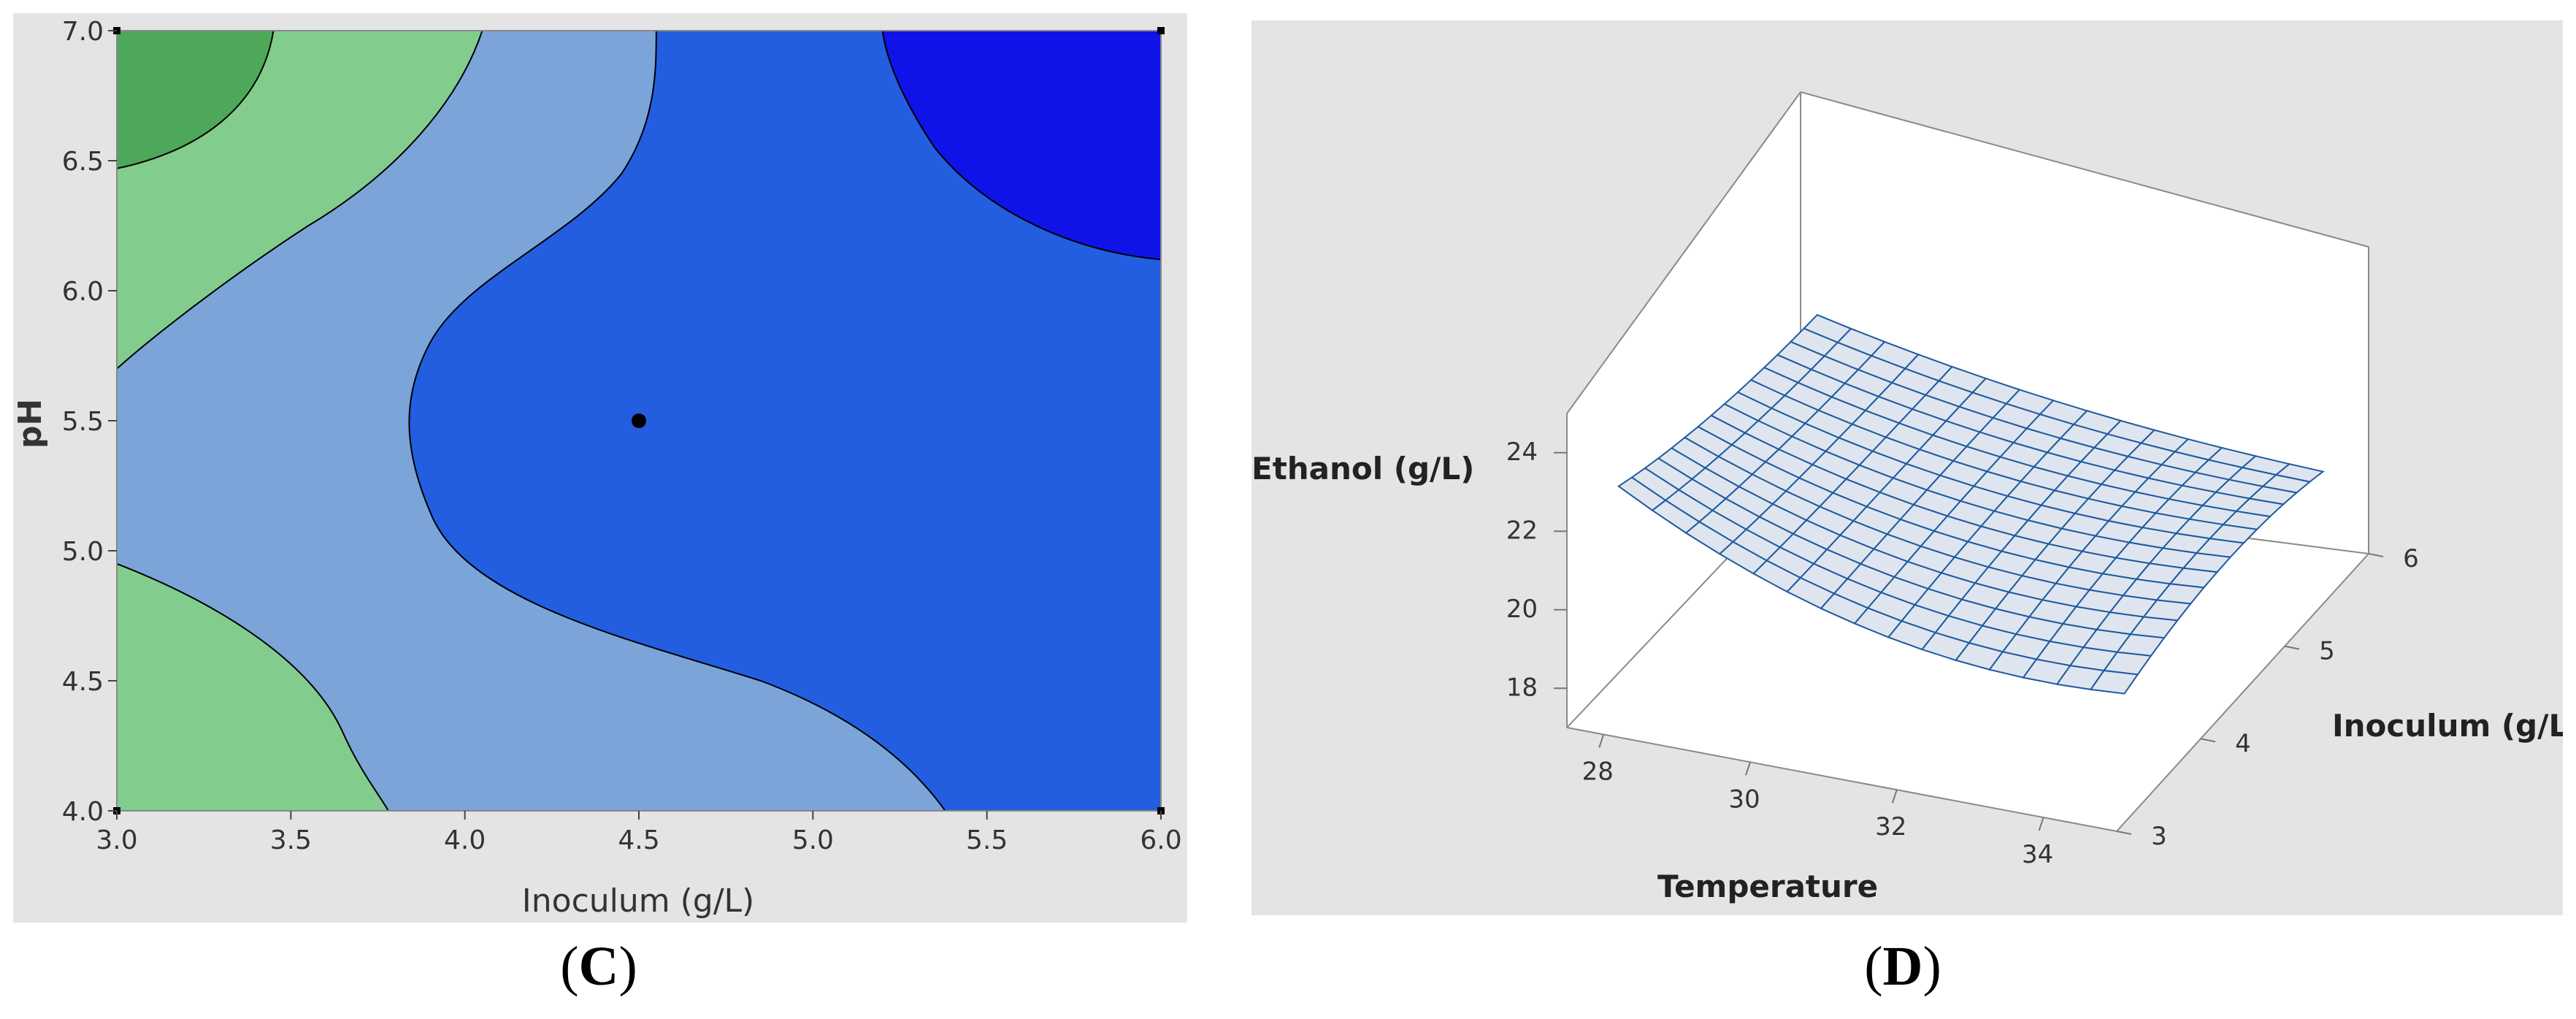  I want to click on center-point-marker, so click(639, 420).